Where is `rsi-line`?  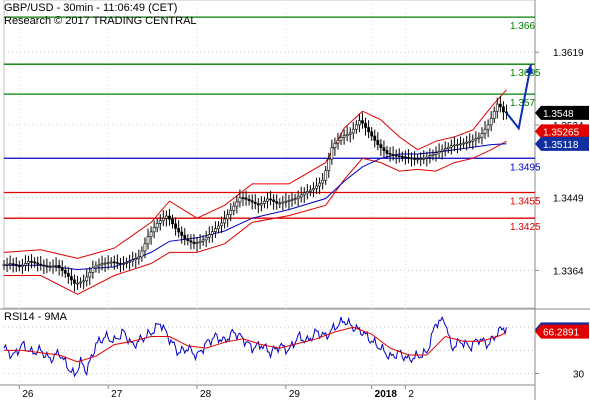
rsi-line is located at coordinates (255, 347).